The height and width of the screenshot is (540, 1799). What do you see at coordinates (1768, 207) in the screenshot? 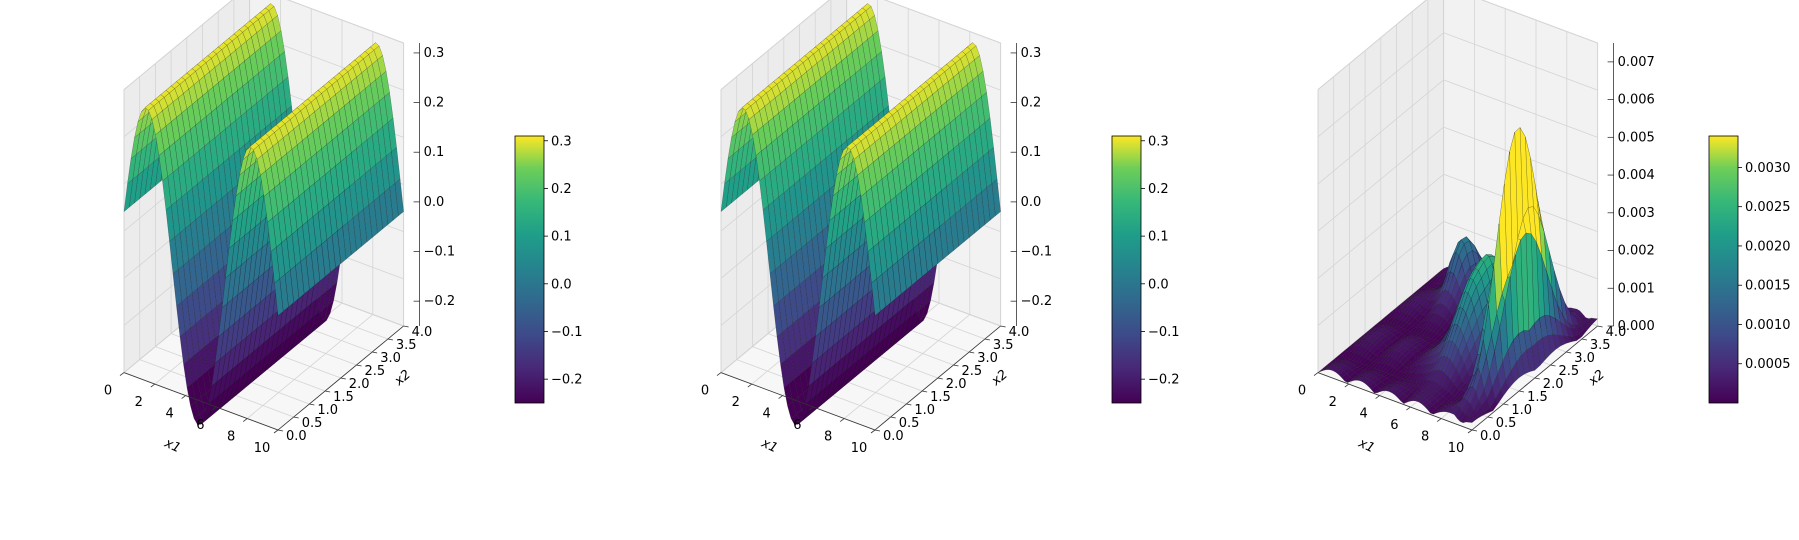
I see `colorbar-tick-label: 0.0025` at bounding box center [1768, 207].